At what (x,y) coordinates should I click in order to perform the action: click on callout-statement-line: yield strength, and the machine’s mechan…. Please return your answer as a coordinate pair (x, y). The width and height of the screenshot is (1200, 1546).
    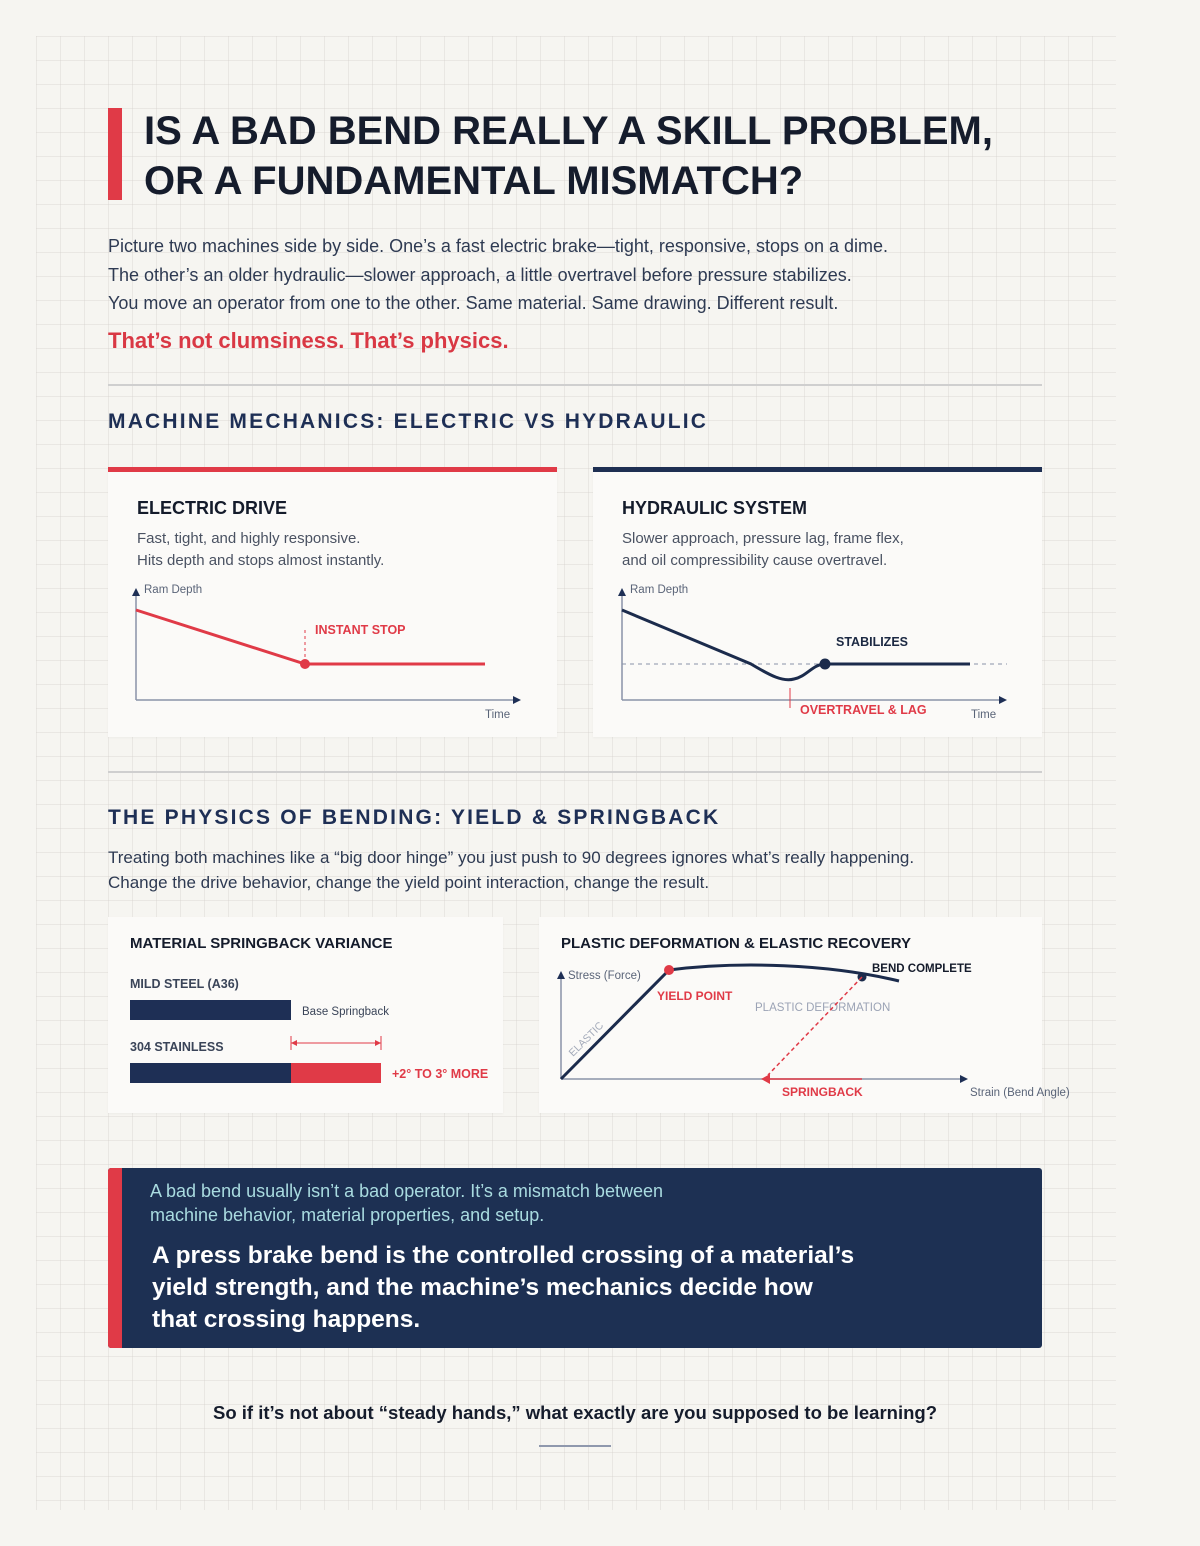
    Looking at the image, I should click on (482, 1287).